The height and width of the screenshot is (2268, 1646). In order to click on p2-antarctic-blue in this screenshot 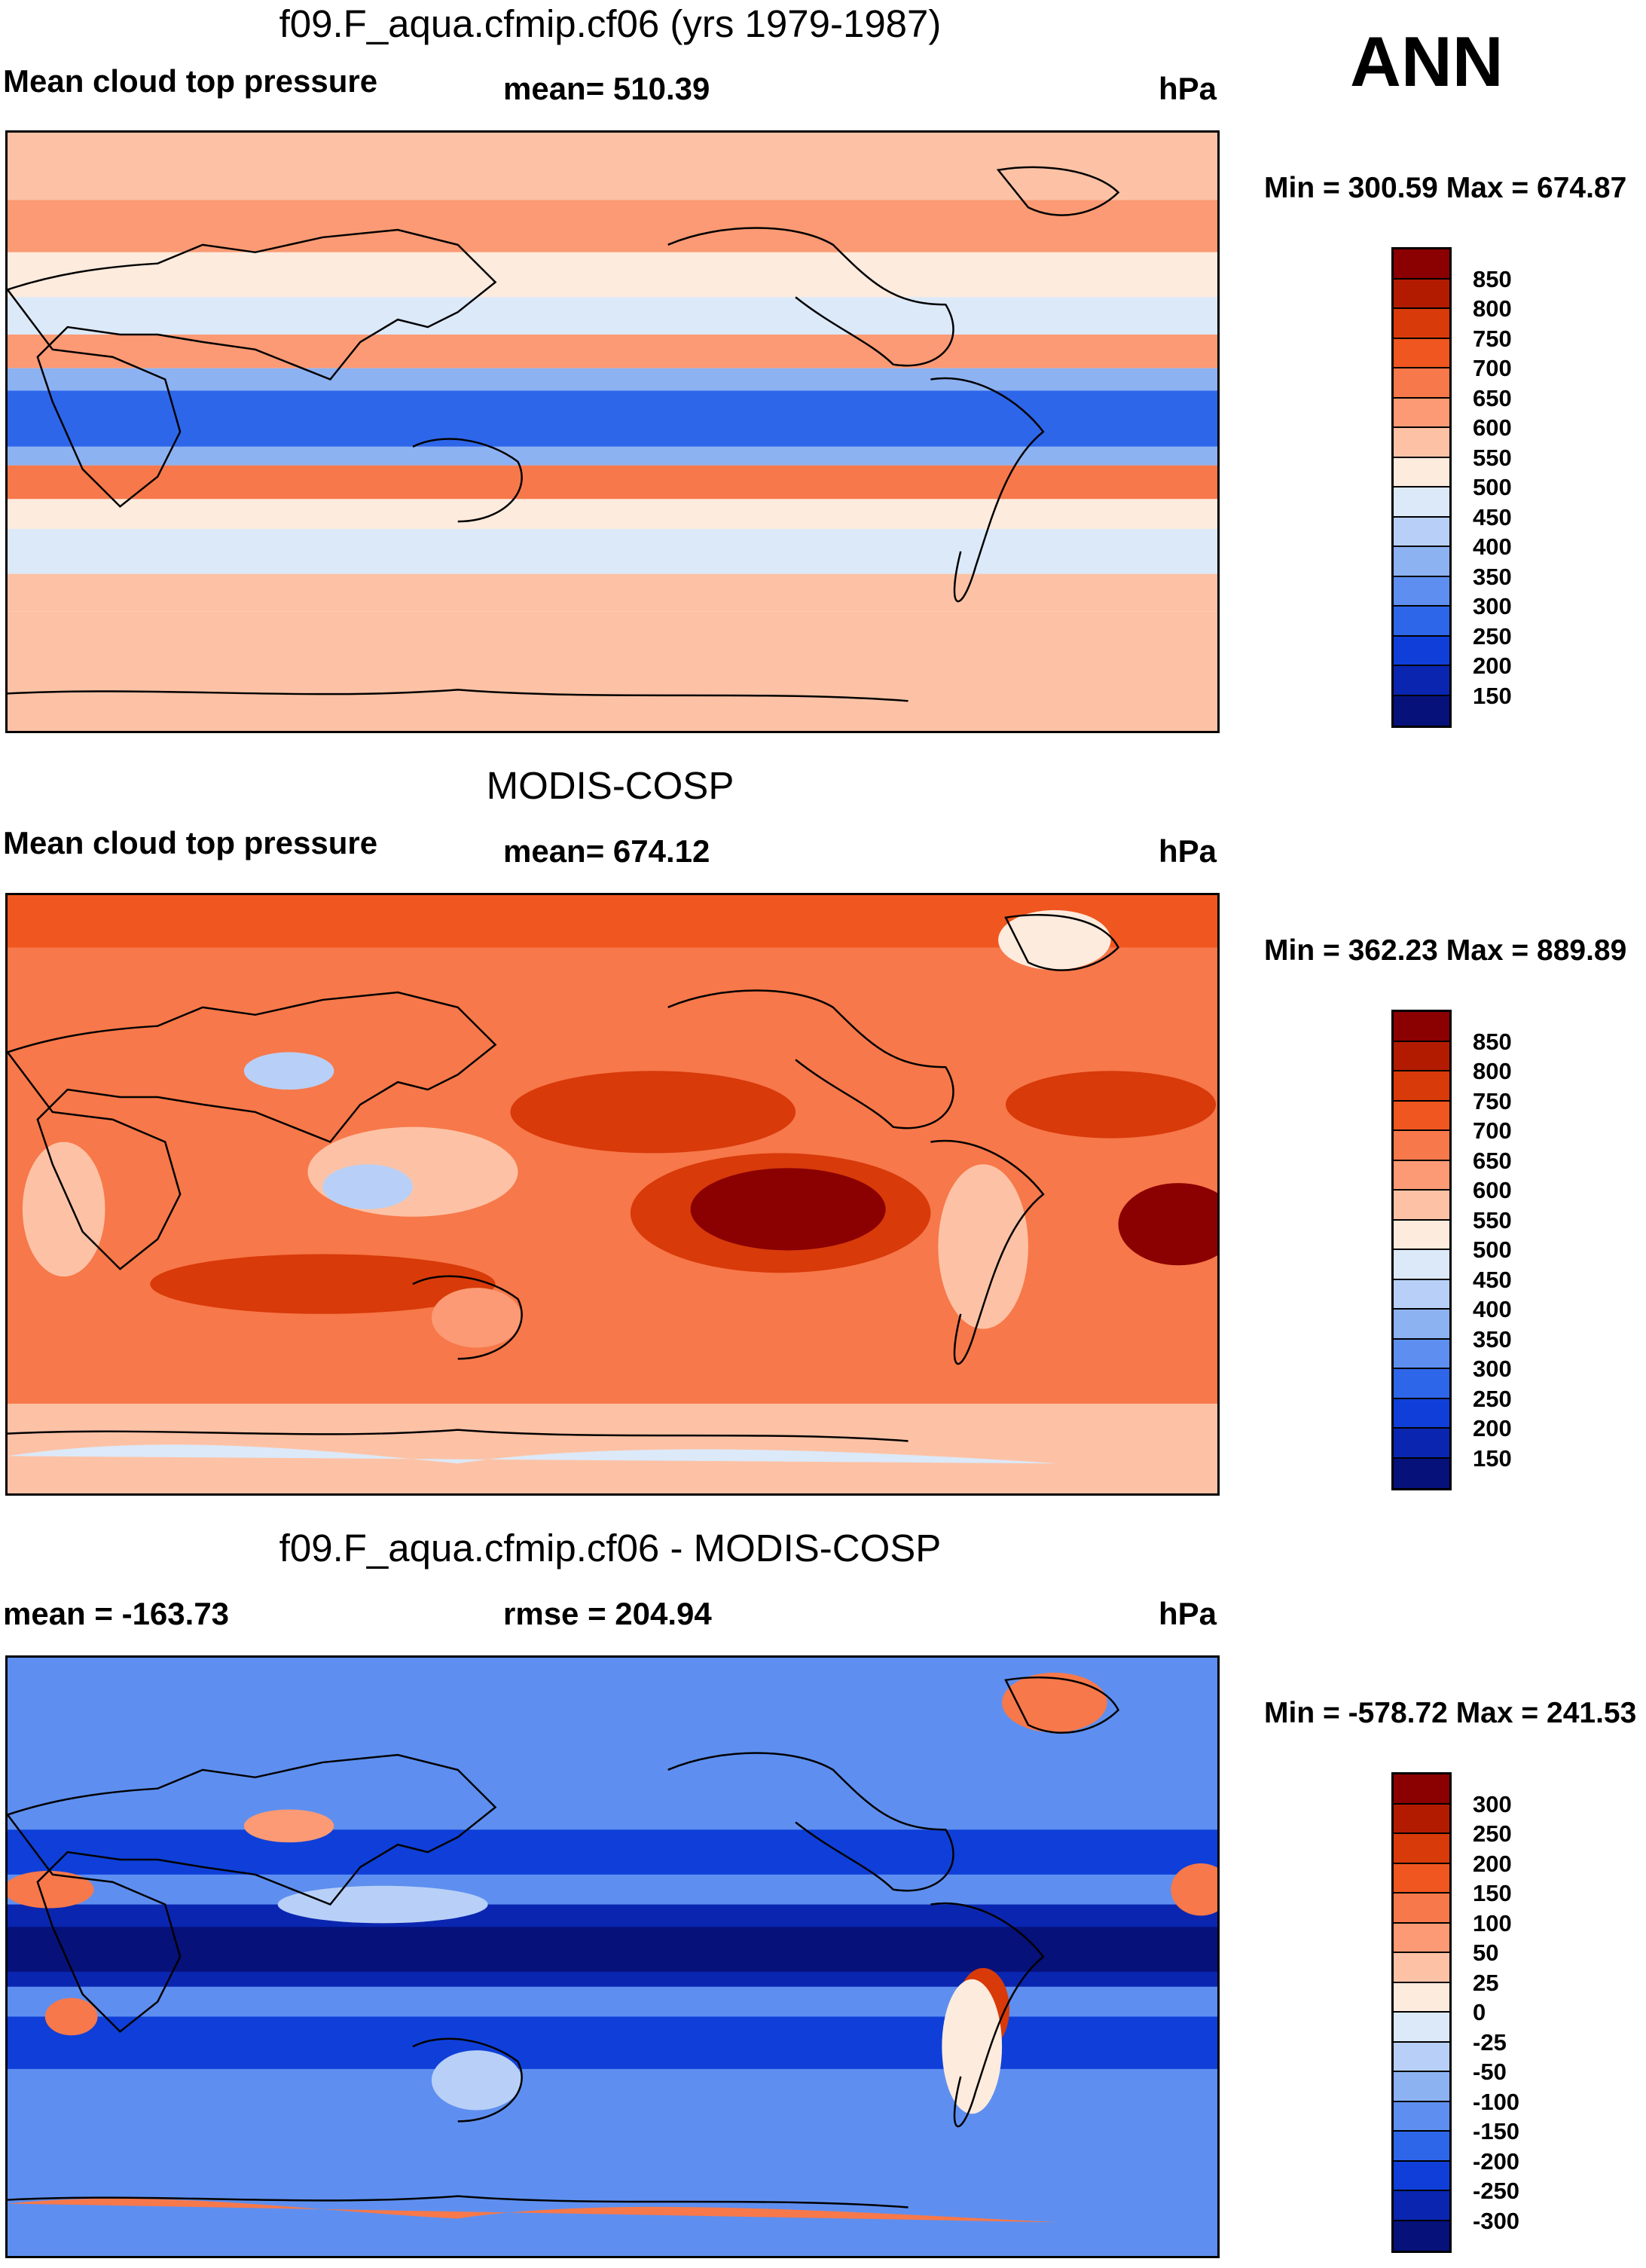, I will do `click(533, 1454)`.